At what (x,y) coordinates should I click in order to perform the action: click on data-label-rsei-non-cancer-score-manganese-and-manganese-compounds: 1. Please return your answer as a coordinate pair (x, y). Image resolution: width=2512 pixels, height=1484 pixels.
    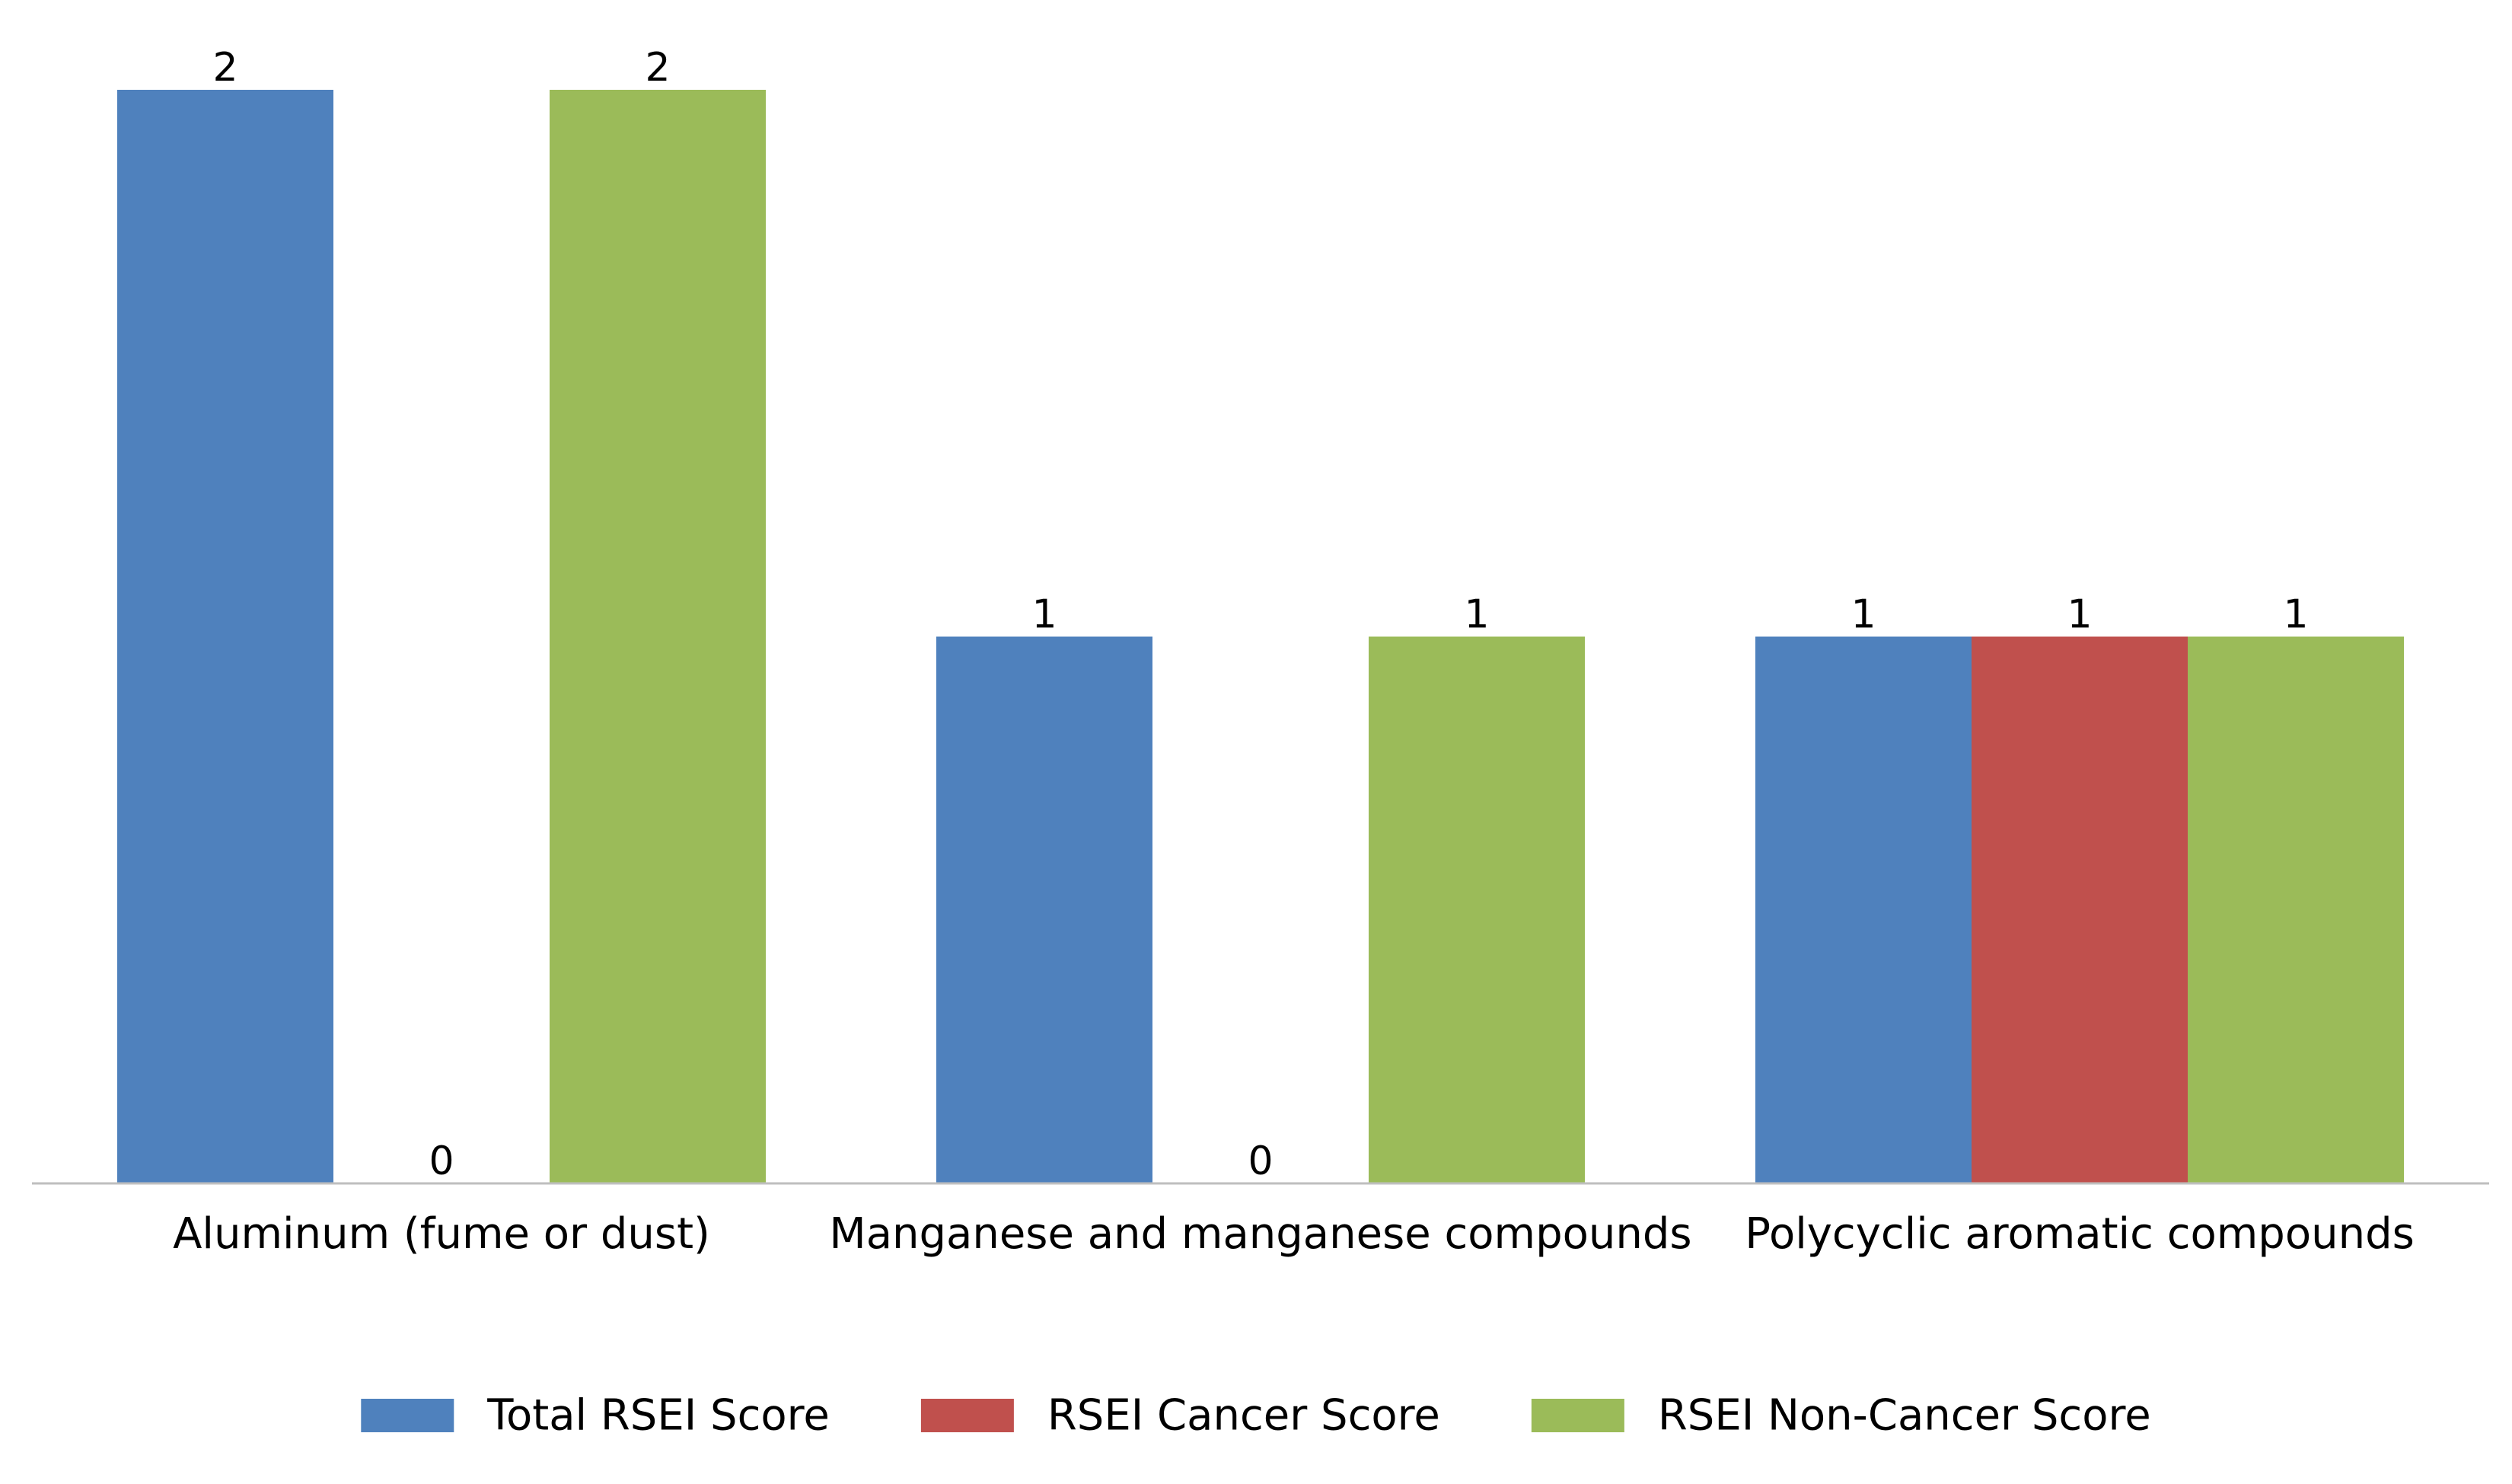
    Looking at the image, I should click on (1476, 615).